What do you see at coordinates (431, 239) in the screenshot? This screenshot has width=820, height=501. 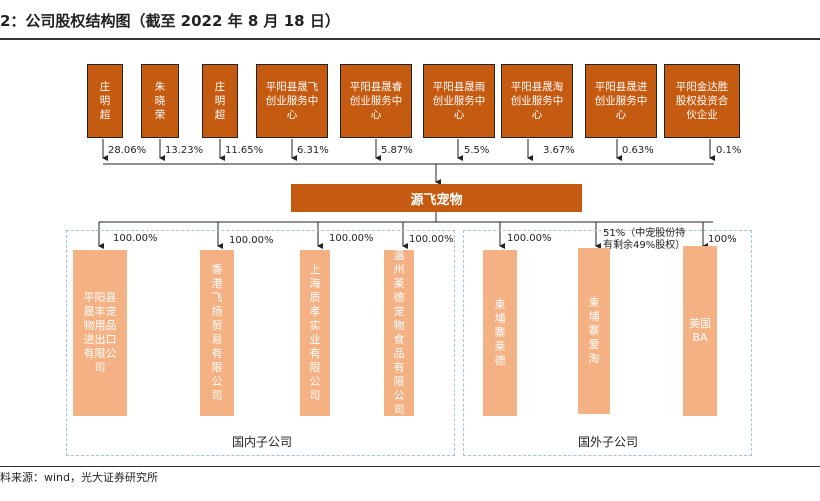 I see `domestic-pct-4: 100.00%` at bounding box center [431, 239].